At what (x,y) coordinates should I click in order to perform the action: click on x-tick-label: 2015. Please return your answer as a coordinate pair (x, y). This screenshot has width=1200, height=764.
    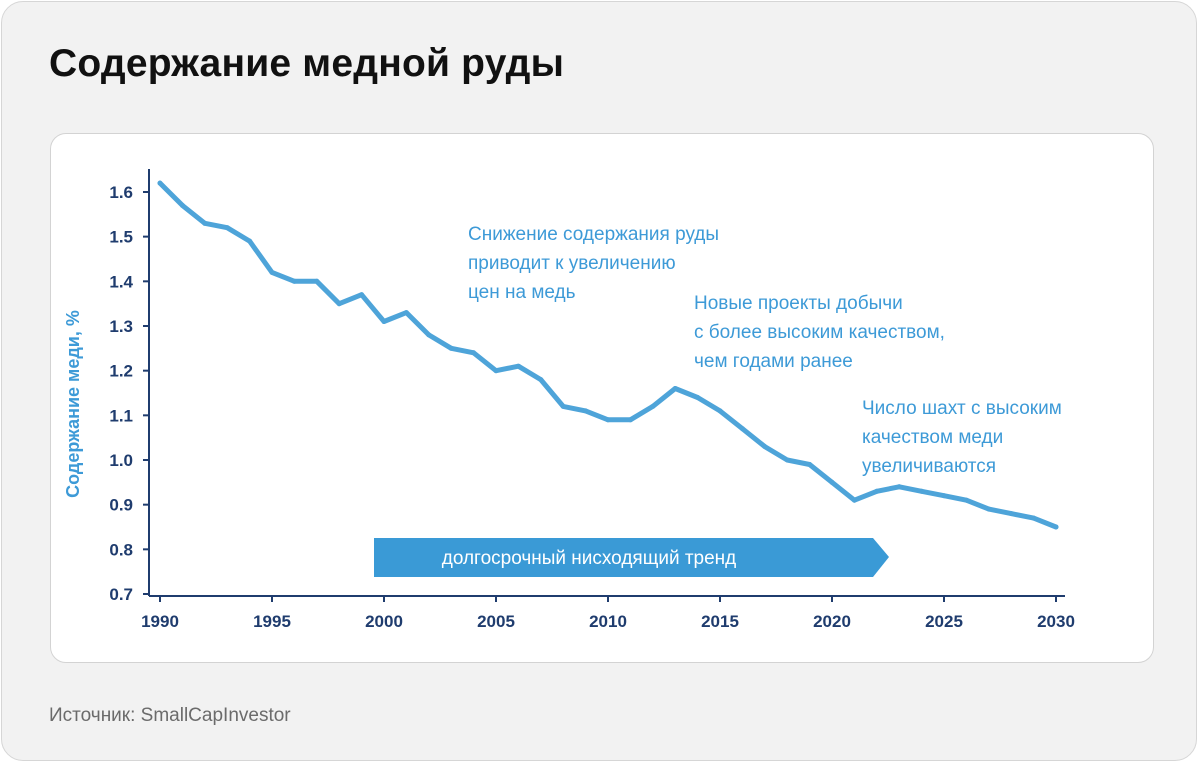
    Looking at the image, I should click on (720, 621).